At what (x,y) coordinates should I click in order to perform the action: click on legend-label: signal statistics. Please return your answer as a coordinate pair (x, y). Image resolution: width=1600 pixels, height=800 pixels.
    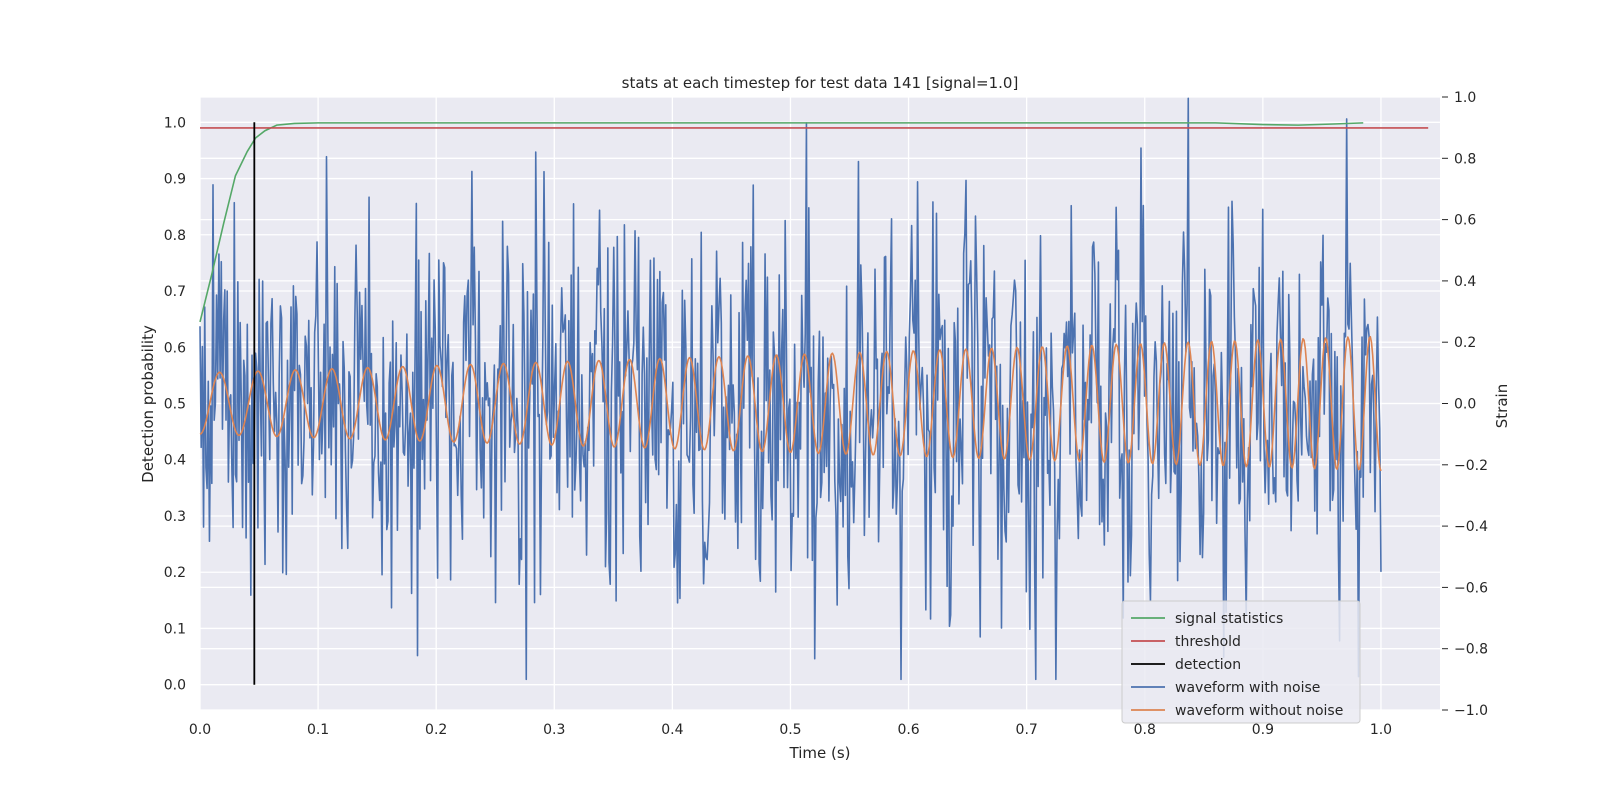
    Looking at the image, I should click on (1229, 619).